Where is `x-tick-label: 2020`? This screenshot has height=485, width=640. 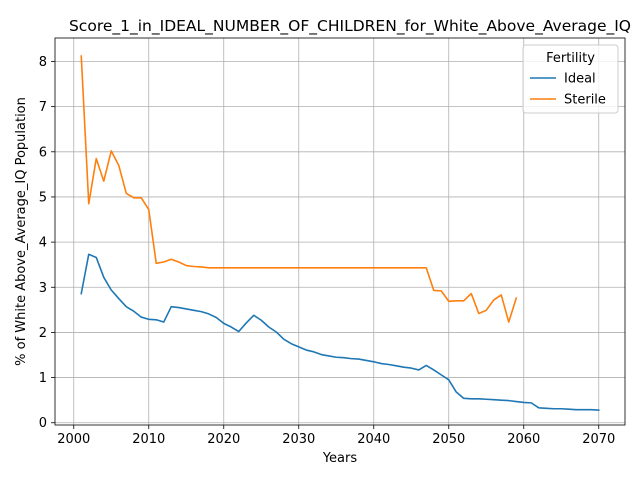 x-tick-label: 2020 is located at coordinates (223, 439).